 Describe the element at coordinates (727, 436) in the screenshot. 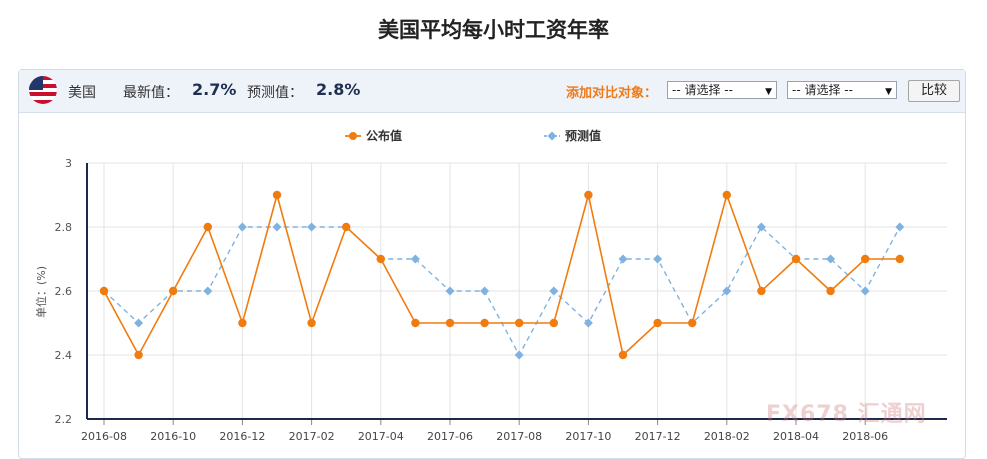

I see `x-tick-label: 2018-02` at that location.